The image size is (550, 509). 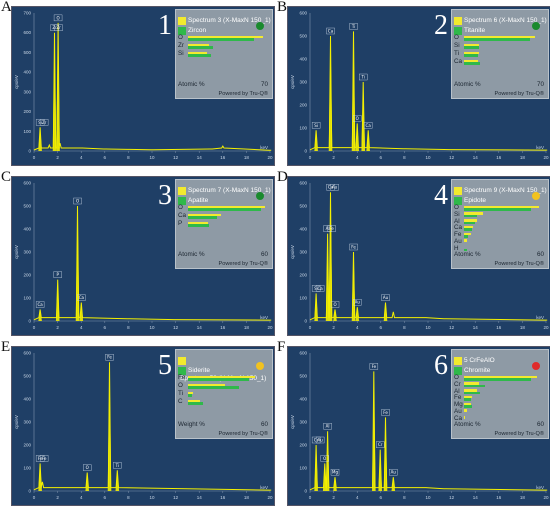 What do you see at coordinates (500, 50) in the screenshot?
I see `element-rows: O Si Ti Ca` at bounding box center [500, 50].